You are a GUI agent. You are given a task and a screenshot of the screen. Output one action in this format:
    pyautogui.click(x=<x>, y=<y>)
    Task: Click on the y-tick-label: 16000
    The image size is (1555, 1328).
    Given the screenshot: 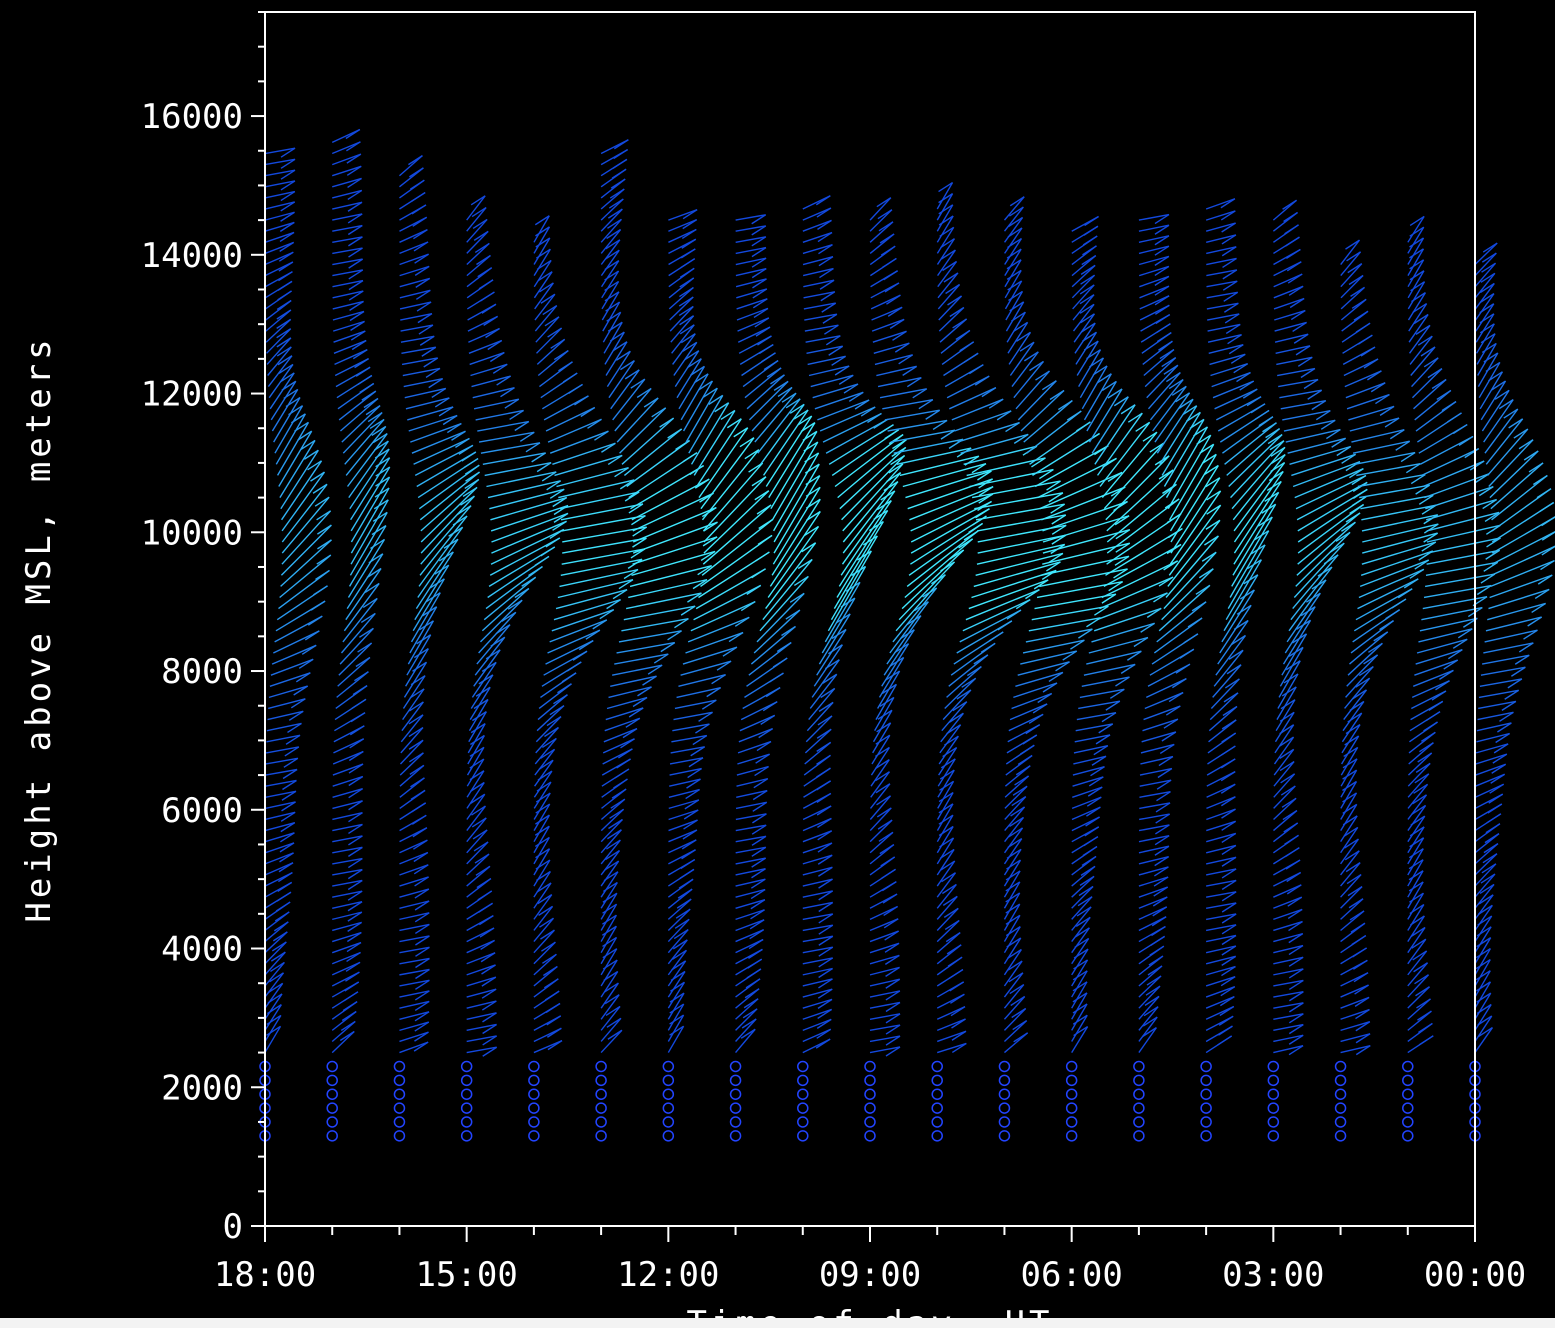 What is the action you would take?
    pyautogui.click(x=192, y=117)
    